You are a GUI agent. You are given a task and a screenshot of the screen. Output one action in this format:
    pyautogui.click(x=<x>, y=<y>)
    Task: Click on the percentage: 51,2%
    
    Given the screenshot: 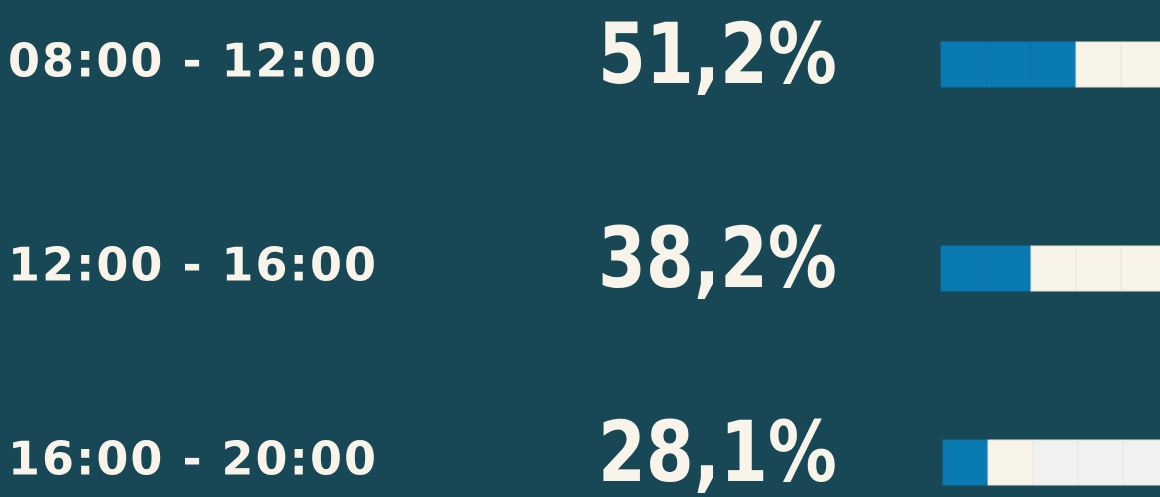 What is the action you would take?
    pyautogui.click(x=717, y=54)
    